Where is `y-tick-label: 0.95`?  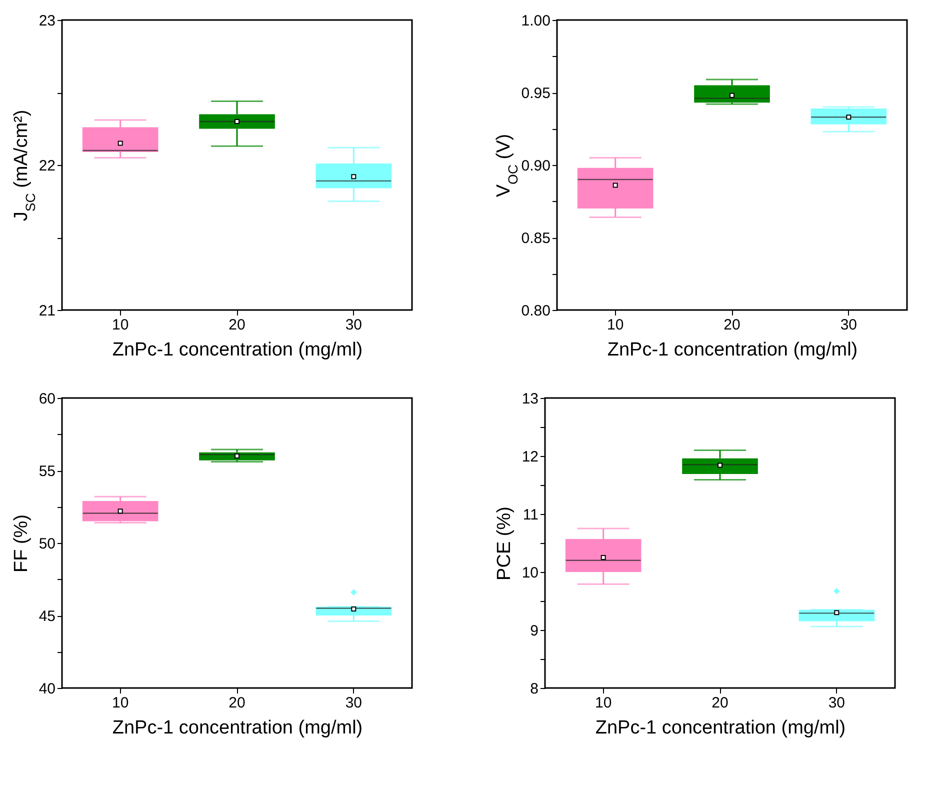 y-tick-label: 0.95 is located at coordinates (535, 93).